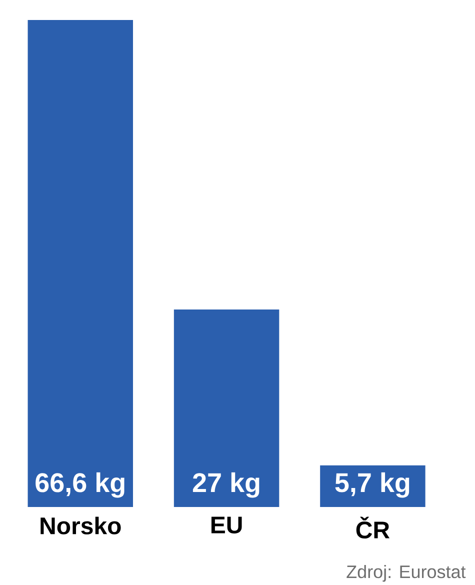 This screenshot has height=585, width=475. I want to click on data-label: 27 kg, so click(226, 485).